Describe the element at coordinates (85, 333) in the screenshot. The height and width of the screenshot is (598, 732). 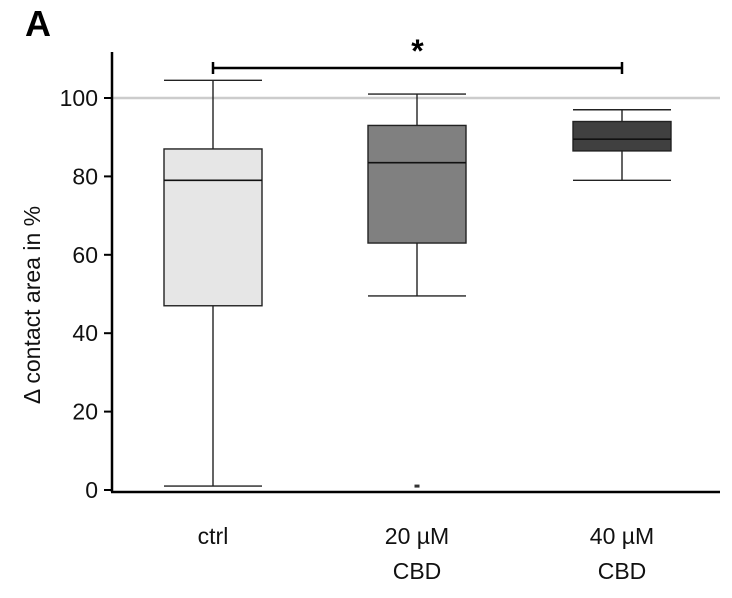
I see `y-tick-label-40: 40` at that location.